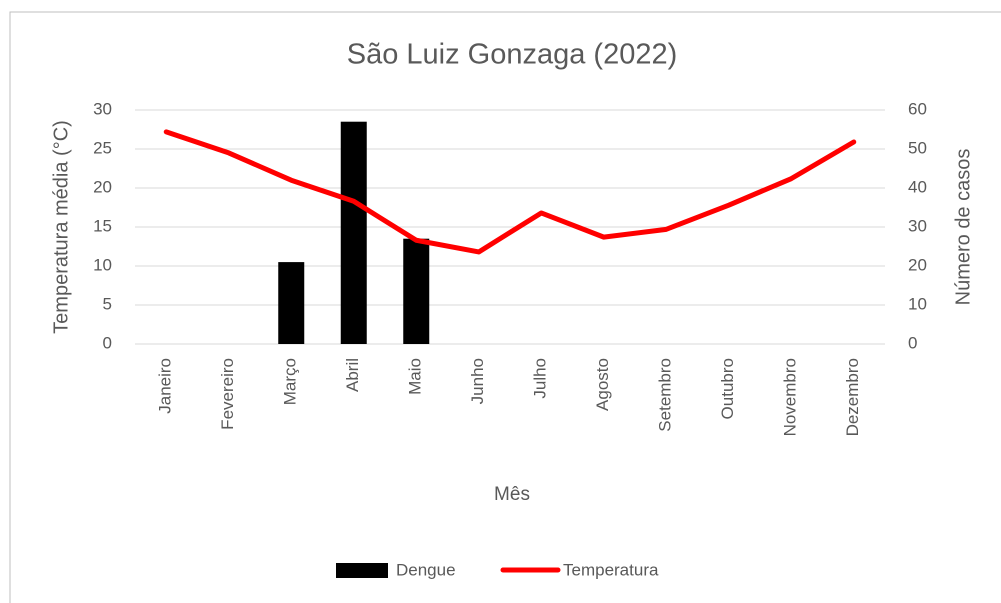 The width and height of the screenshot is (1001, 603). What do you see at coordinates (107, 303) in the screenshot?
I see `y-tick-label: 5` at bounding box center [107, 303].